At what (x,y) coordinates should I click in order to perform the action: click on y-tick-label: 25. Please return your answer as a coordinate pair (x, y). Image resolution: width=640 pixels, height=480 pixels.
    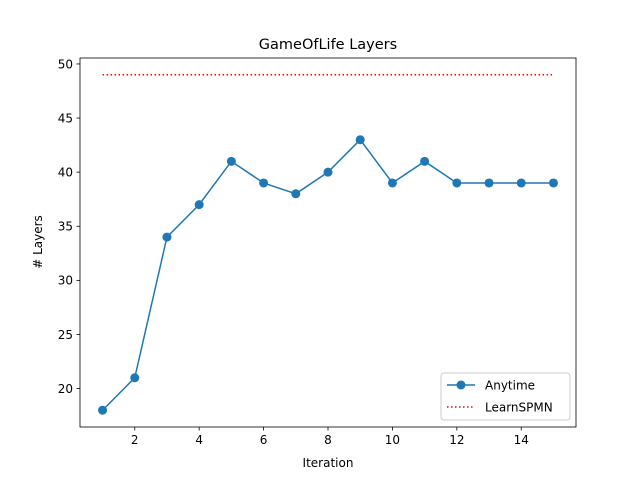
    Looking at the image, I should click on (65, 335).